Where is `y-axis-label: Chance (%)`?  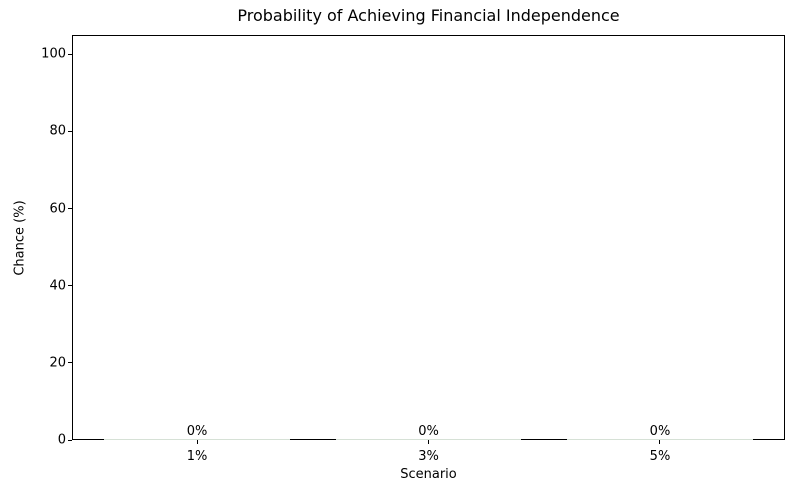 y-axis-label: Chance (%) is located at coordinates (20, 238).